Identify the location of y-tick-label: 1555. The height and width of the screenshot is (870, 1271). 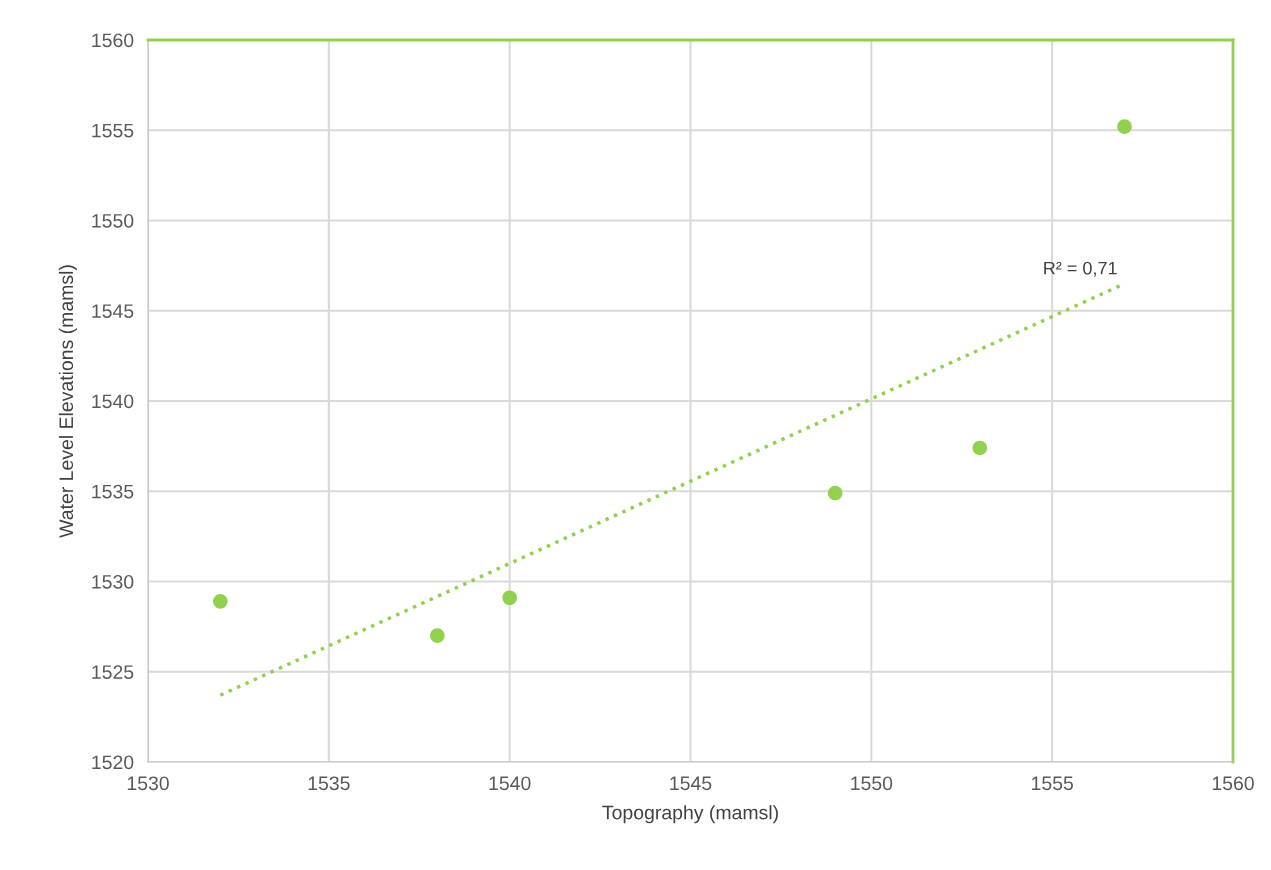
(113, 130).